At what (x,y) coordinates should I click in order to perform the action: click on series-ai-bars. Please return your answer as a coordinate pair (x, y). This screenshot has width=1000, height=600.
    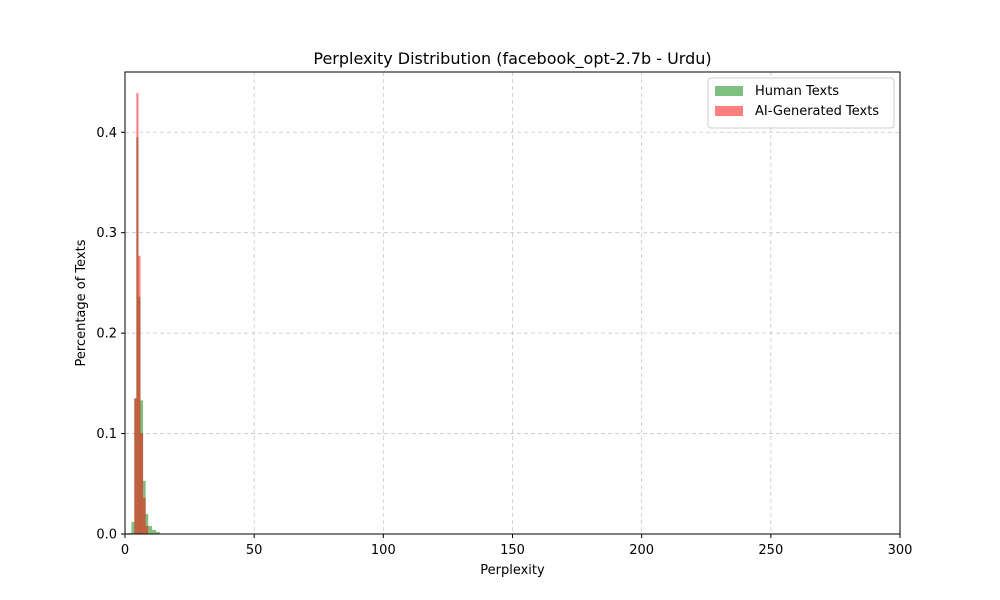
    Looking at the image, I should click on (141, 313).